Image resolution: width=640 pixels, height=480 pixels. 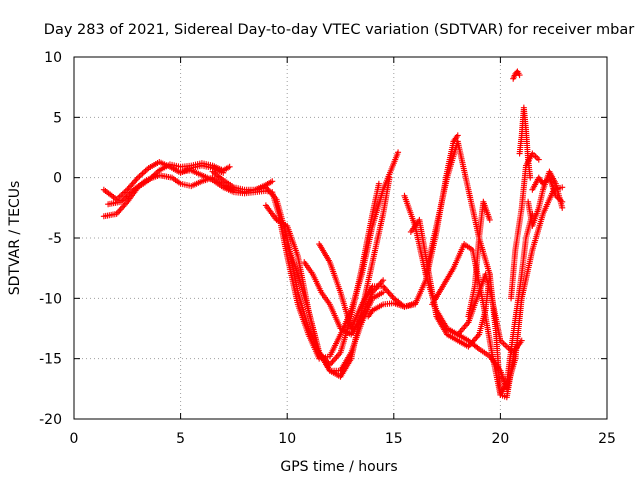 What do you see at coordinates (57, 179) in the screenshot?
I see `y-tick-label: 0` at bounding box center [57, 179].